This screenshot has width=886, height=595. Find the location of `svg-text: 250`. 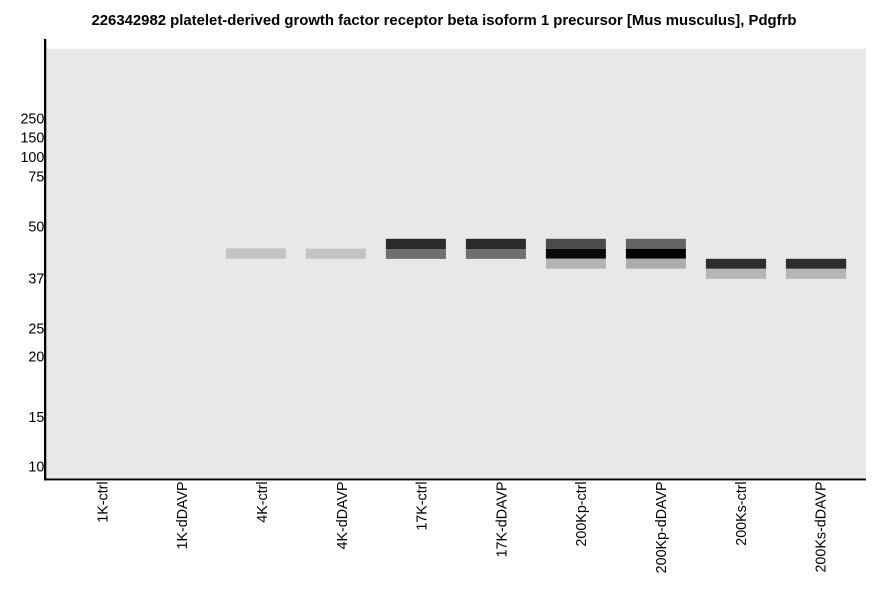

svg-text: 250 is located at coordinates (32, 120).